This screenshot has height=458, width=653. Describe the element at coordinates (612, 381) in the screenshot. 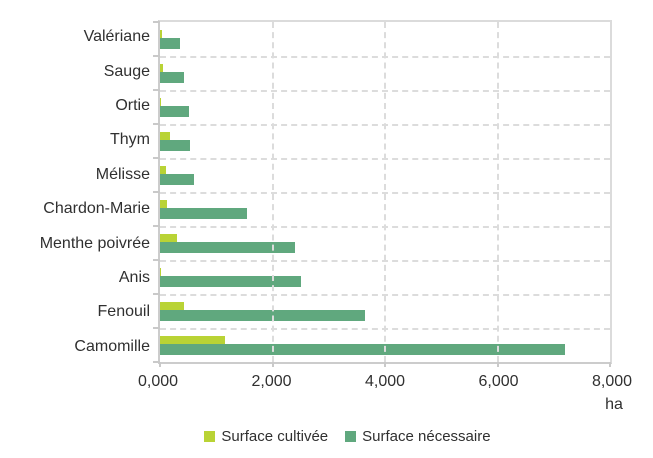

I see `x-tick-label: 8,000` at that location.